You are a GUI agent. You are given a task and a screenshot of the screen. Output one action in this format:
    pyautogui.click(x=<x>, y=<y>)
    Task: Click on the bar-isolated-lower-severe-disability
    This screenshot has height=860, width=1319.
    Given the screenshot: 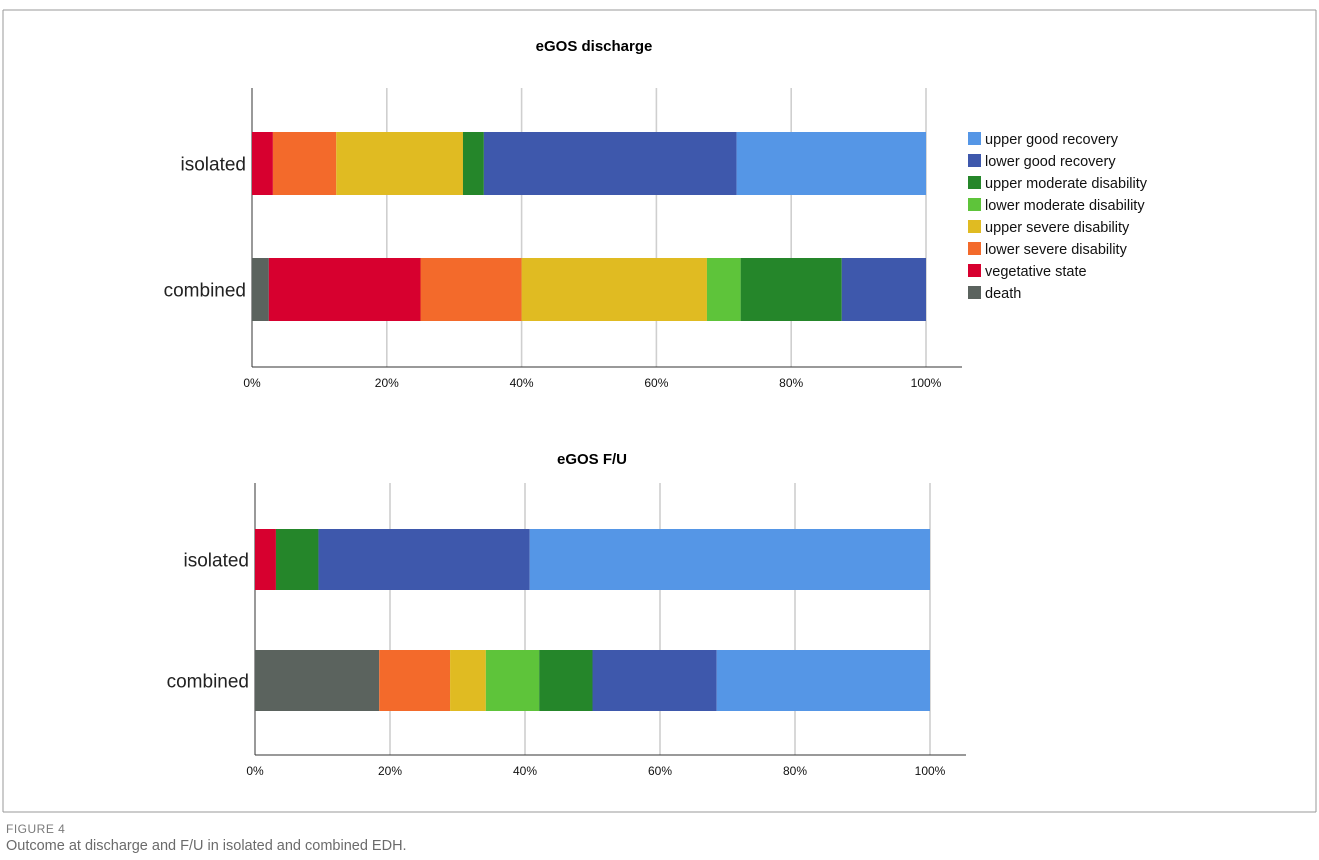 What is the action you would take?
    pyautogui.click(x=304, y=163)
    